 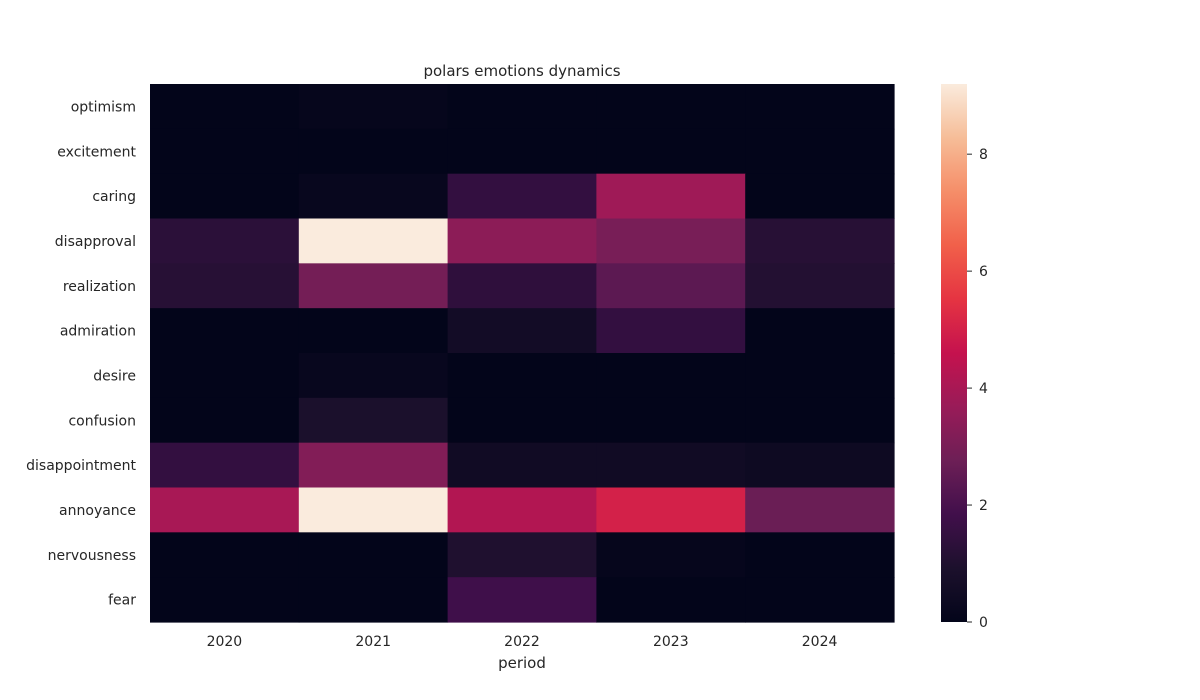 What do you see at coordinates (96, 152) in the screenshot?
I see `y-tick-label: excitement` at bounding box center [96, 152].